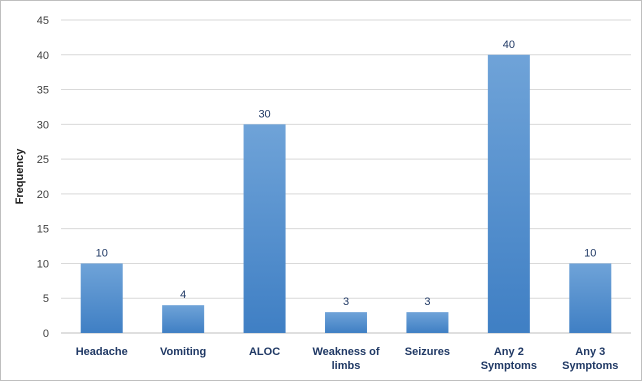 The height and width of the screenshot is (381, 642). I want to click on category-label: Headache, so click(102, 352).